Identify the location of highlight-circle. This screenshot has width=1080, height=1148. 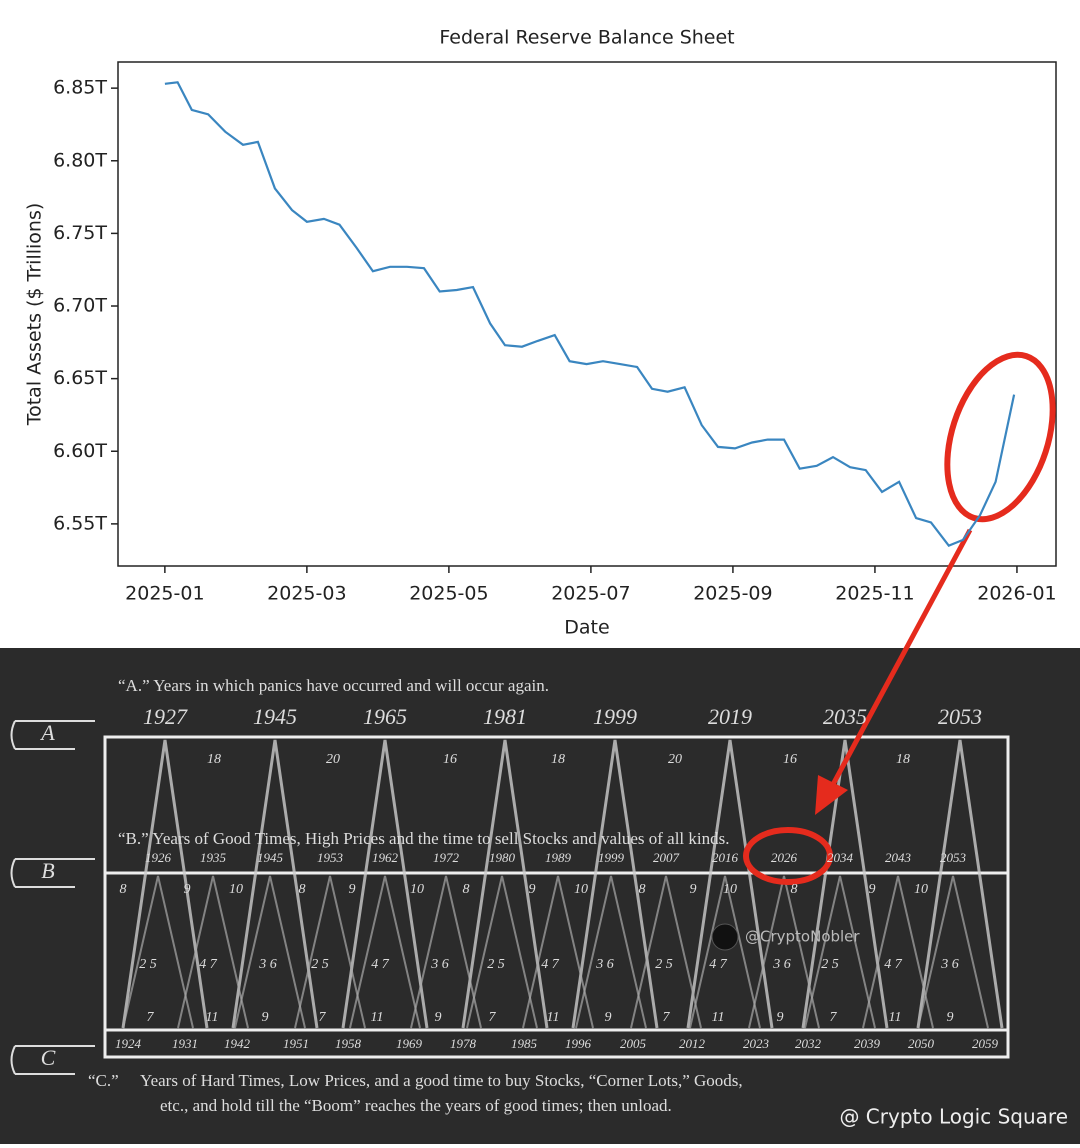
(788, 856).